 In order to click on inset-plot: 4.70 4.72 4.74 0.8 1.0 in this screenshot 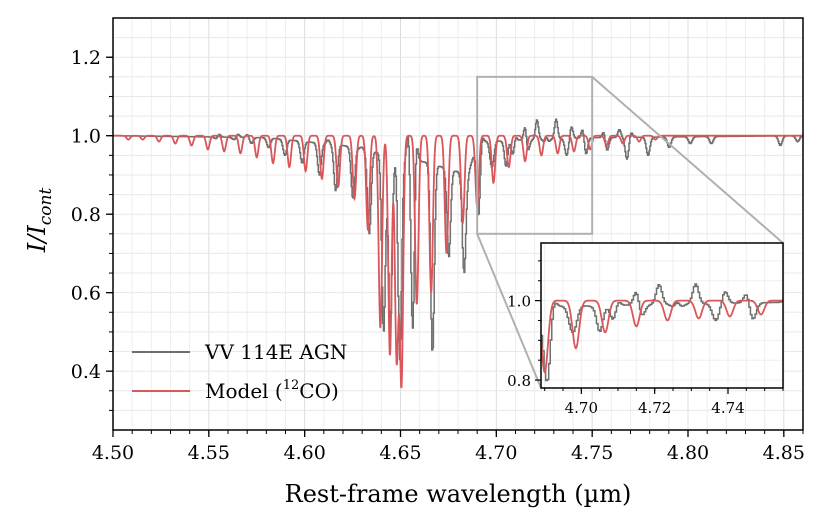, I will do `click(645, 329)`.